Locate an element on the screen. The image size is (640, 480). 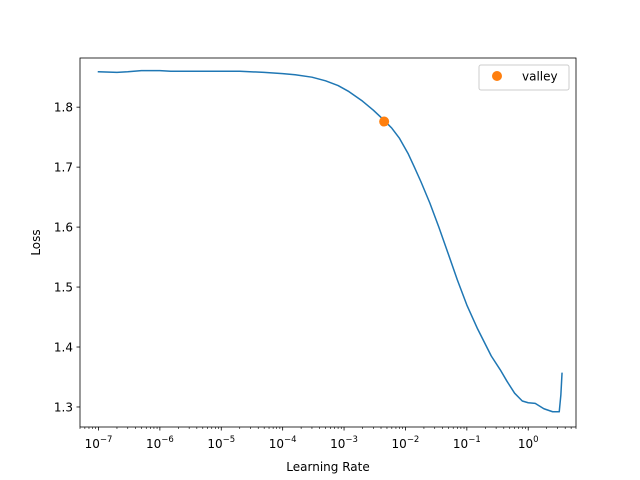
x-tick-label: 10⁻⁶ is located at coordinates (160, 443).